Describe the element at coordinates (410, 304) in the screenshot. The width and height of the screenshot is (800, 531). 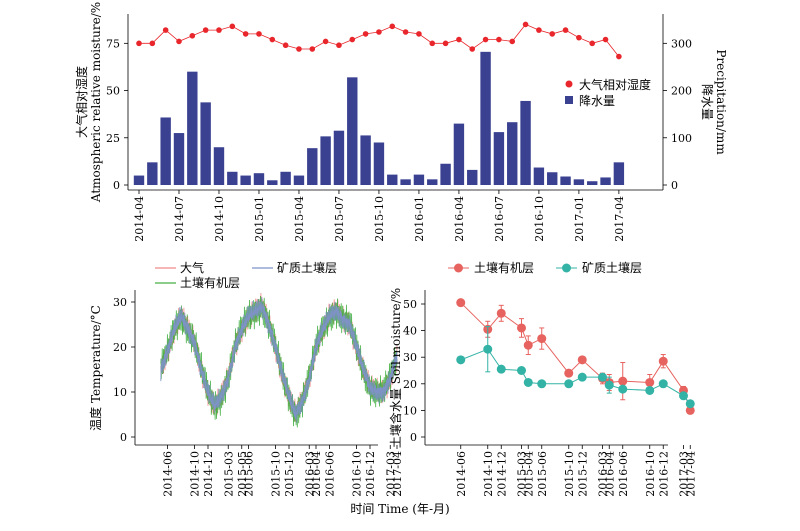
I see `br-y-tick-label: 50` at that location.